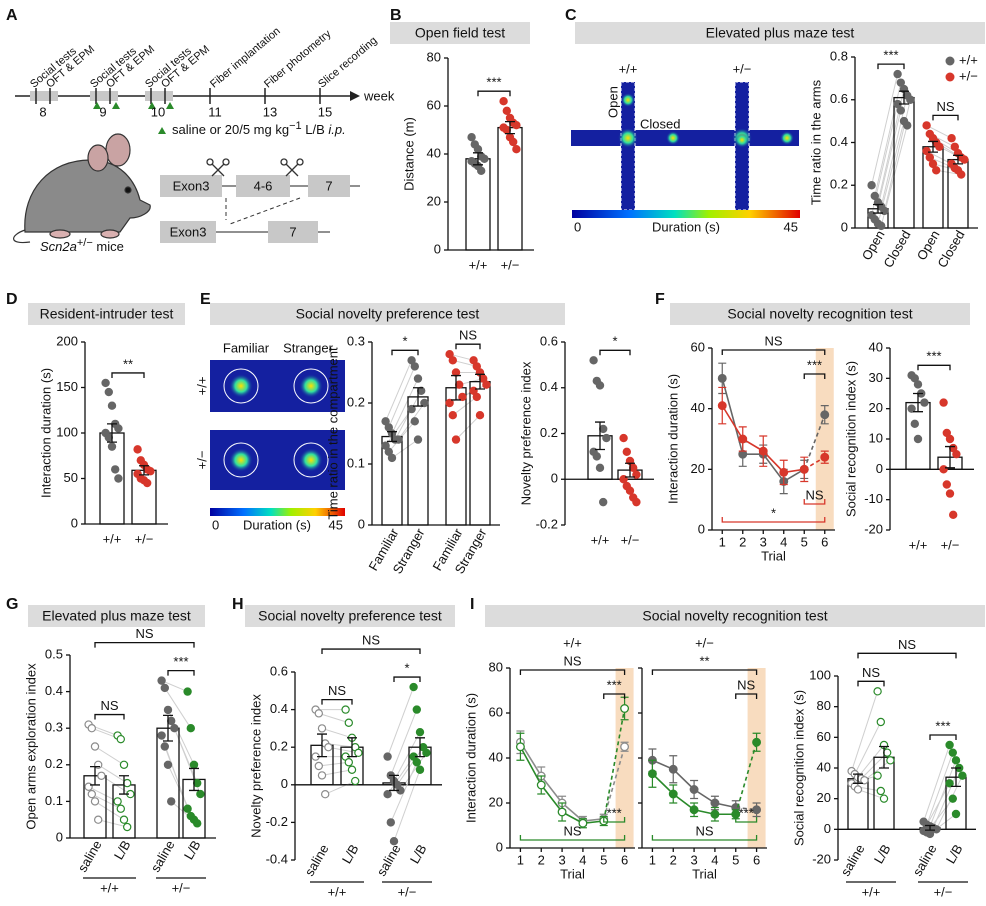  What do you see at coordinates (215, 111) in the screenshot?
I see `week-label: 11` at bounding box center [215, 111].